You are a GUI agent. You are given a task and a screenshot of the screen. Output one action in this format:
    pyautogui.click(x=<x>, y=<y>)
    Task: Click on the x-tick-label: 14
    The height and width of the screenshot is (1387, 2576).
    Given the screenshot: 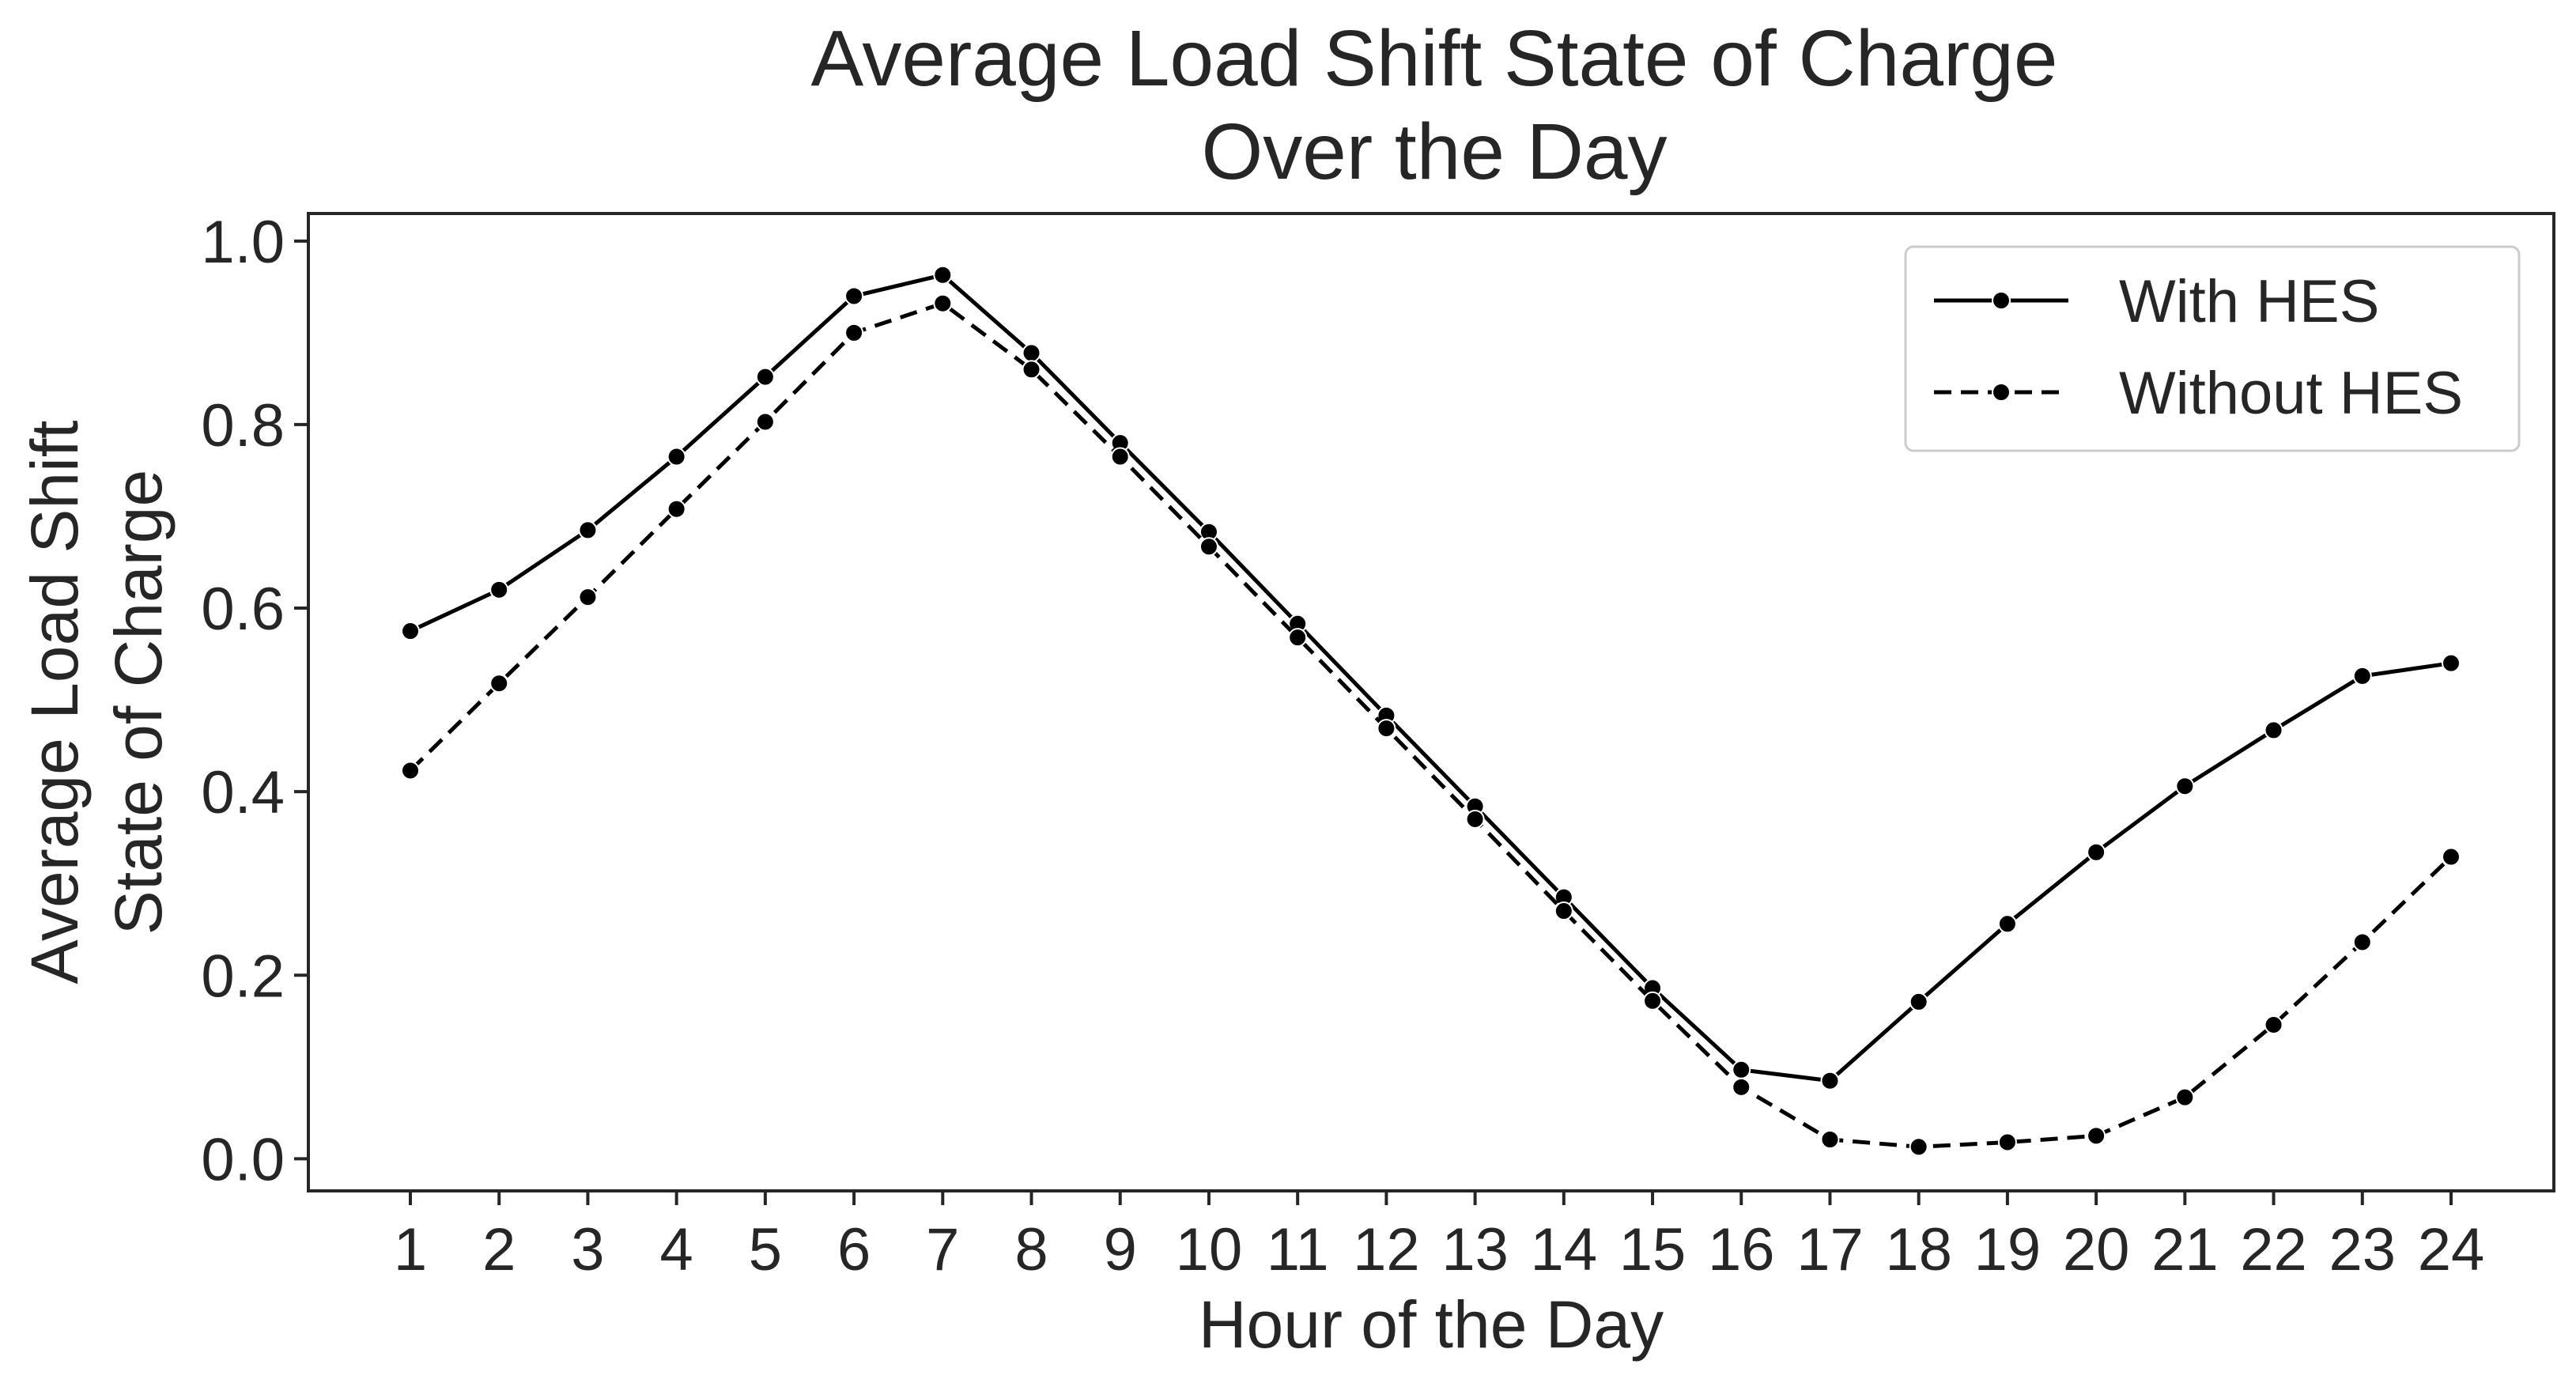 What is the action you would take?
    pyautogui.click(x=1564, y=1250)
    